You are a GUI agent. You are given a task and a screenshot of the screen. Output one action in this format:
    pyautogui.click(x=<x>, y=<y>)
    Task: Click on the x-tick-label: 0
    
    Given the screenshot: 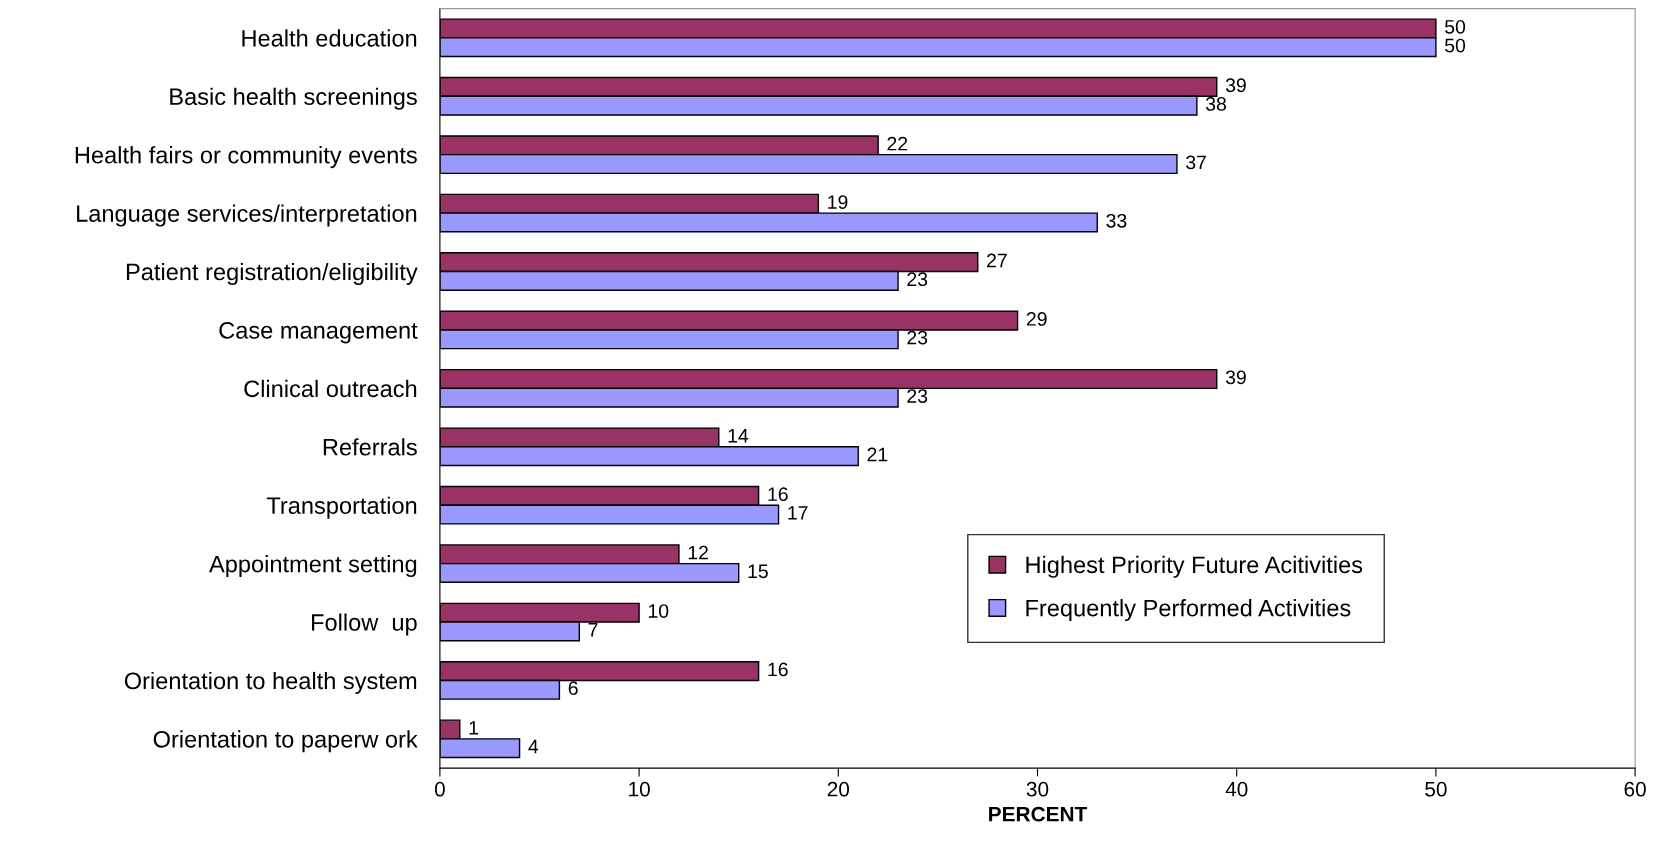 What is the action you would take?
    pyautogui.click(x=439, y=789)
    